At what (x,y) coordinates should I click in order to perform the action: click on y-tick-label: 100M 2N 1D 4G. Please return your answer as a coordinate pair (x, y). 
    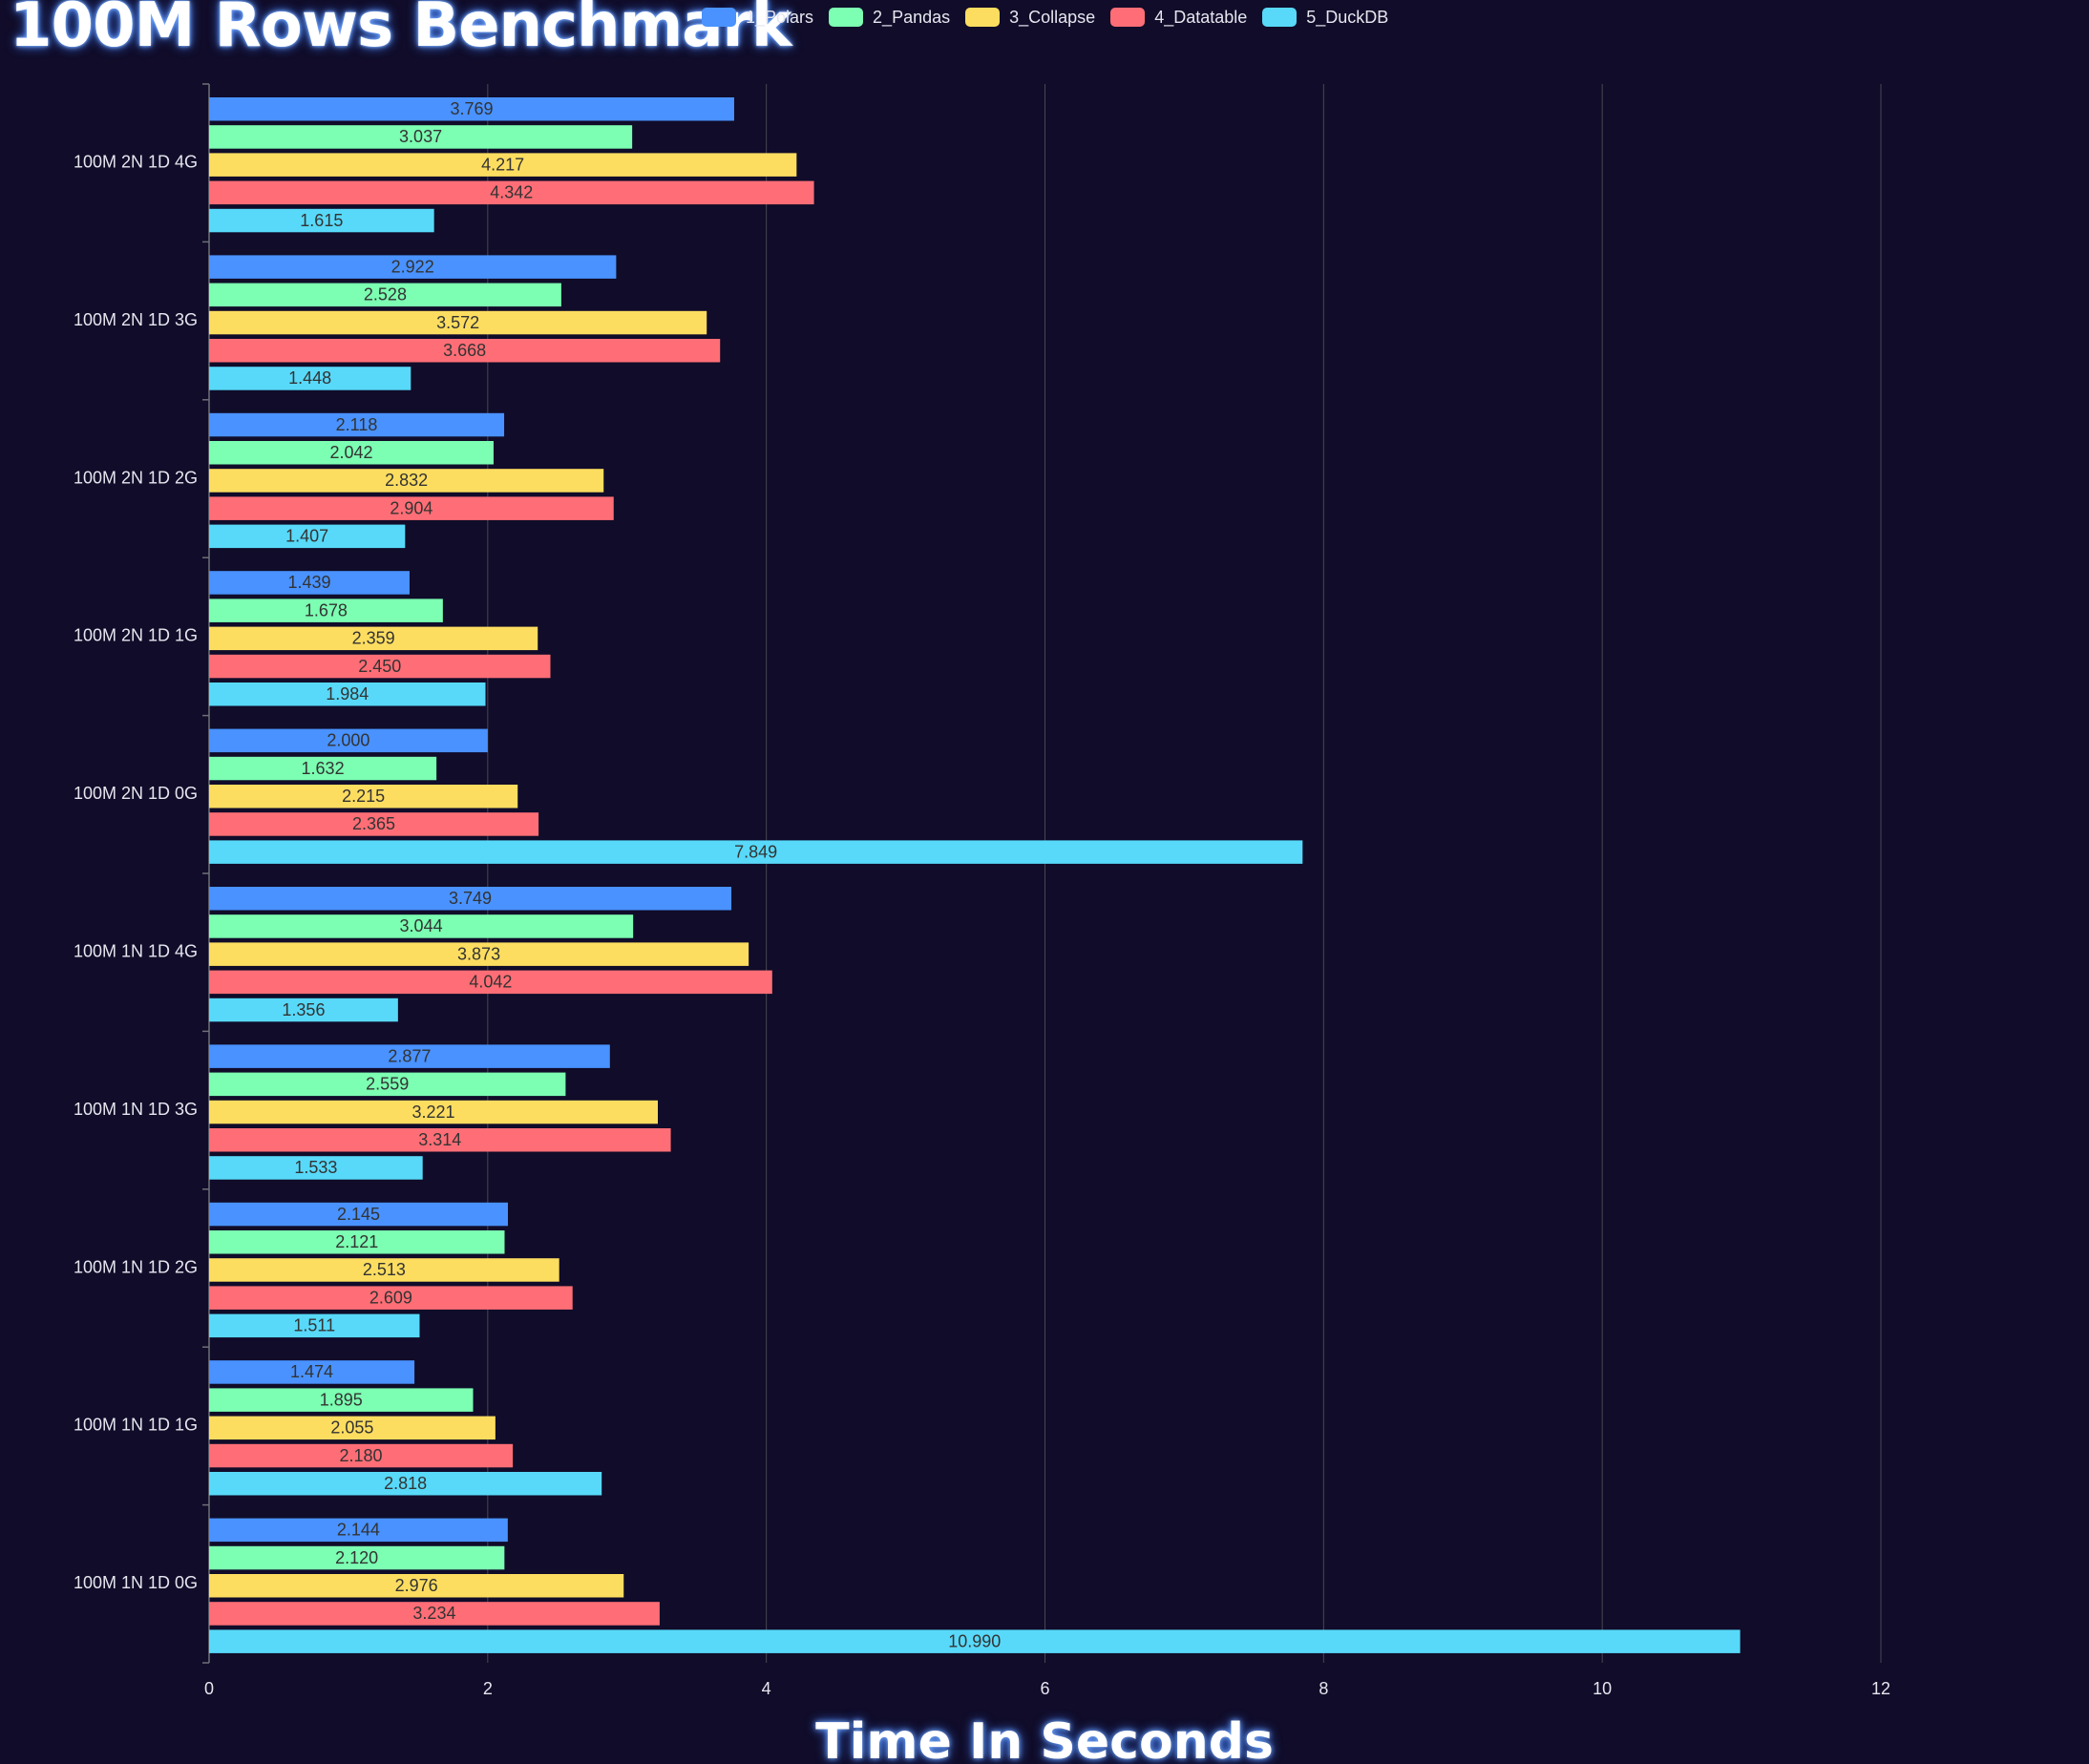
    Looking at the image, I should click on (136, 162).